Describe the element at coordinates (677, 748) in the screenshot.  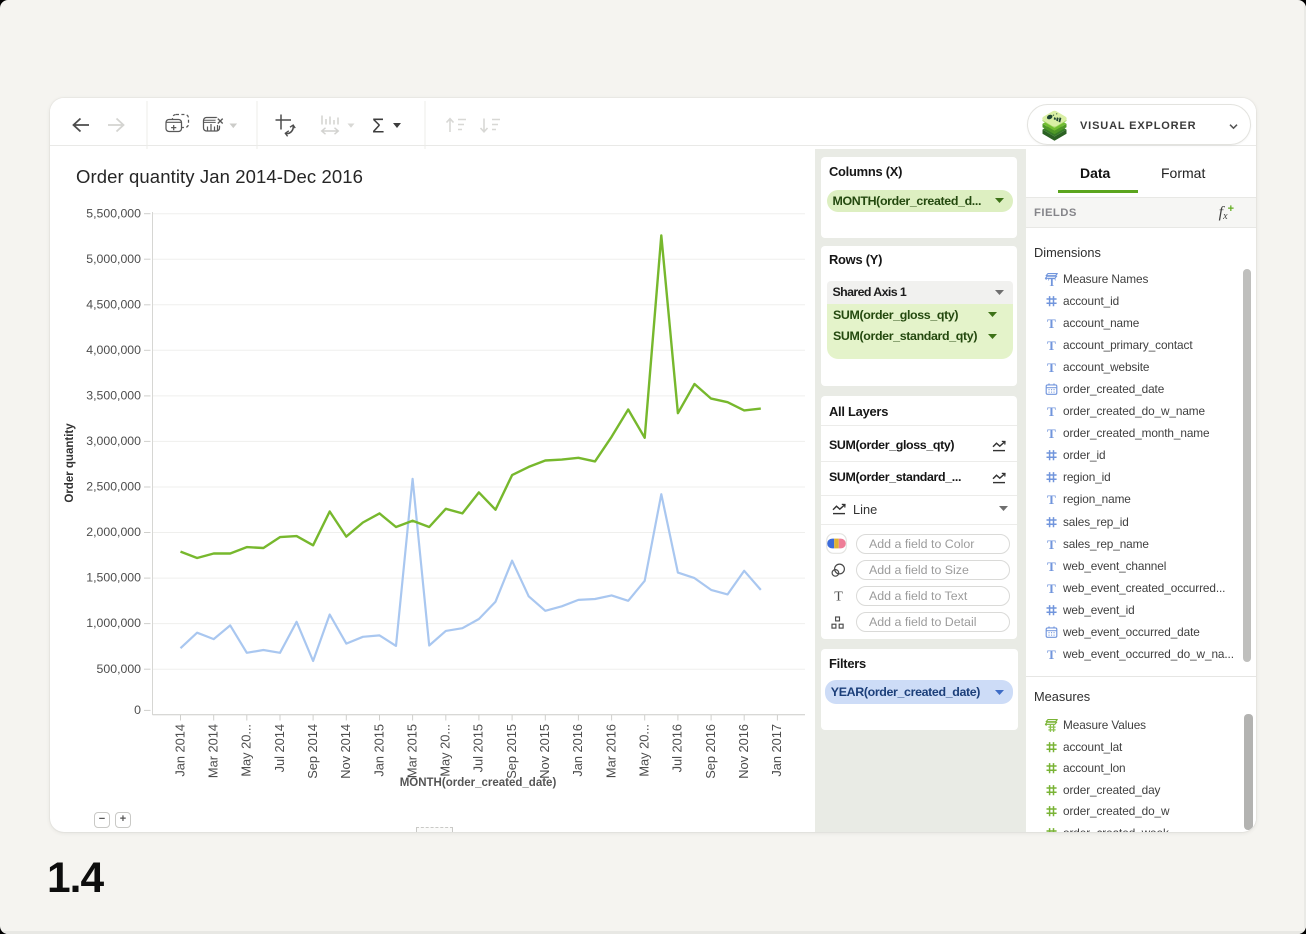
I see `svg-text: Jul 2016` at that location.